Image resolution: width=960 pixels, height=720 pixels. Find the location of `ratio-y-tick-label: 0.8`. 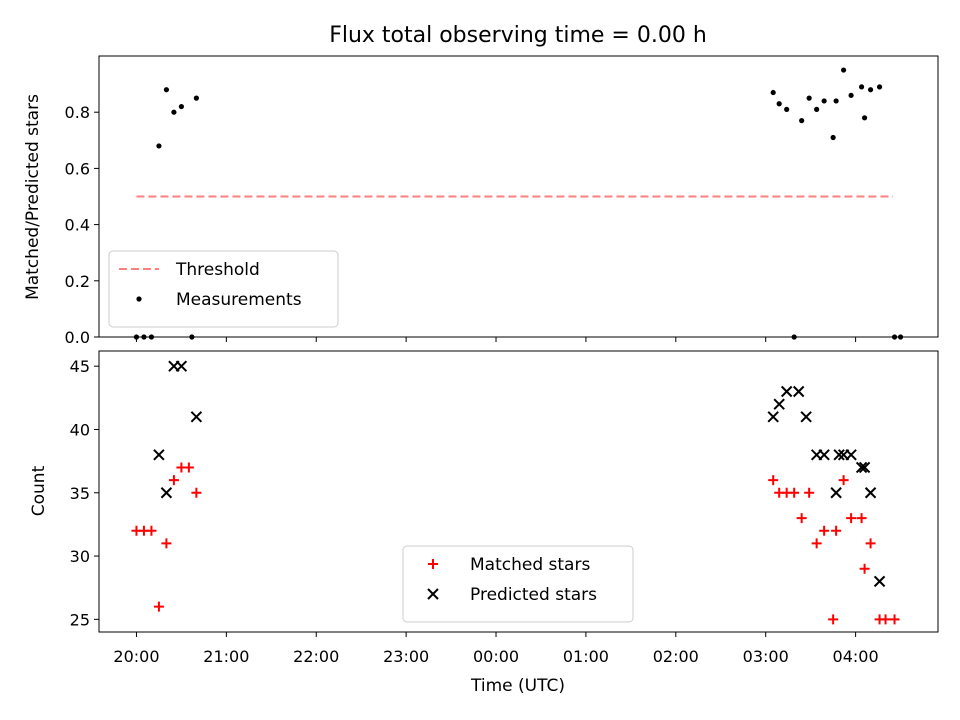

ratio-y-tick-label: 0.8 is located at coordinates (77, 112).